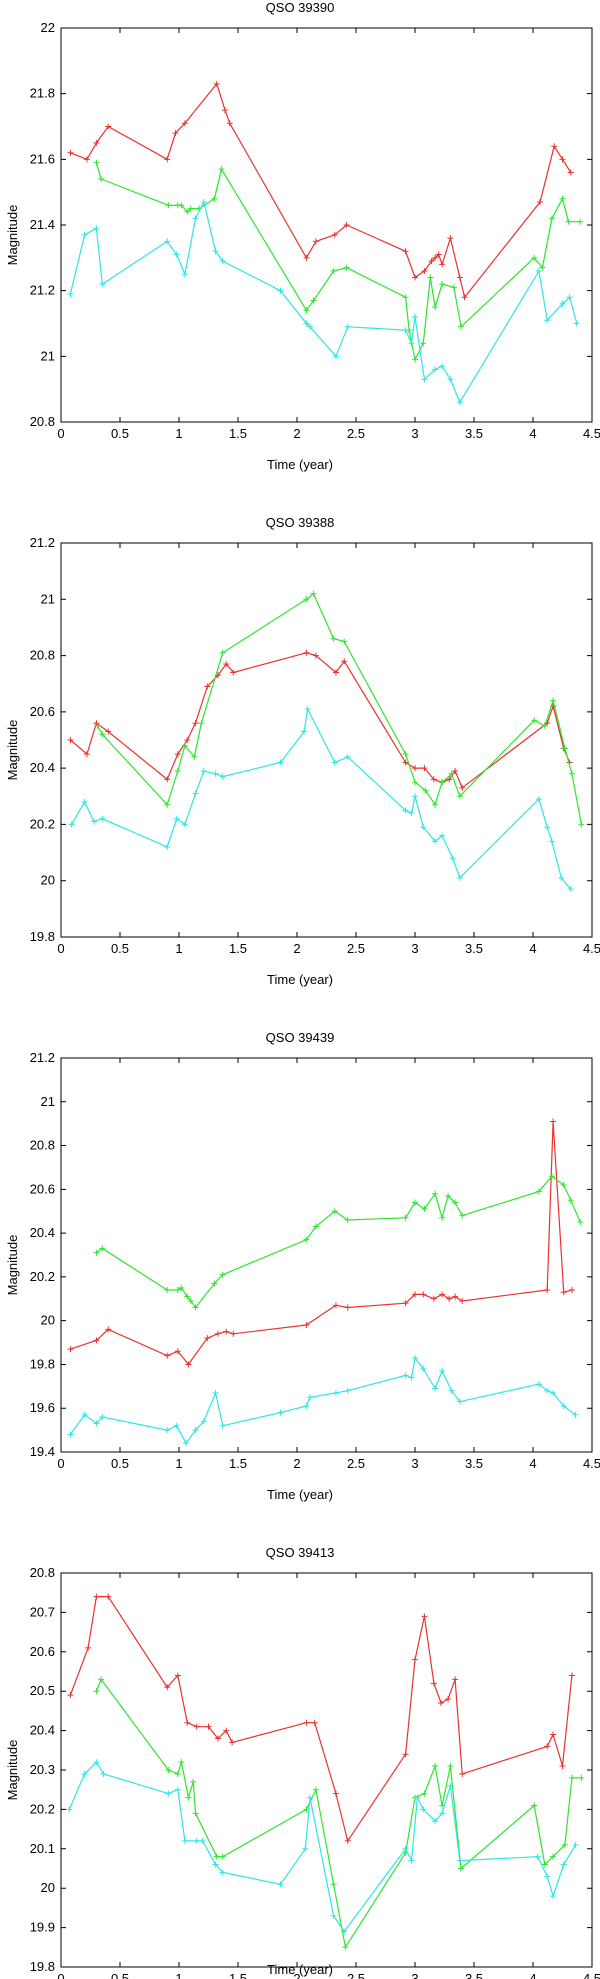  What do you see at coordinates (42, 1407) in the screenshot?
I see `y-tick-label: 19.6` at bounding box center [42, 1407].